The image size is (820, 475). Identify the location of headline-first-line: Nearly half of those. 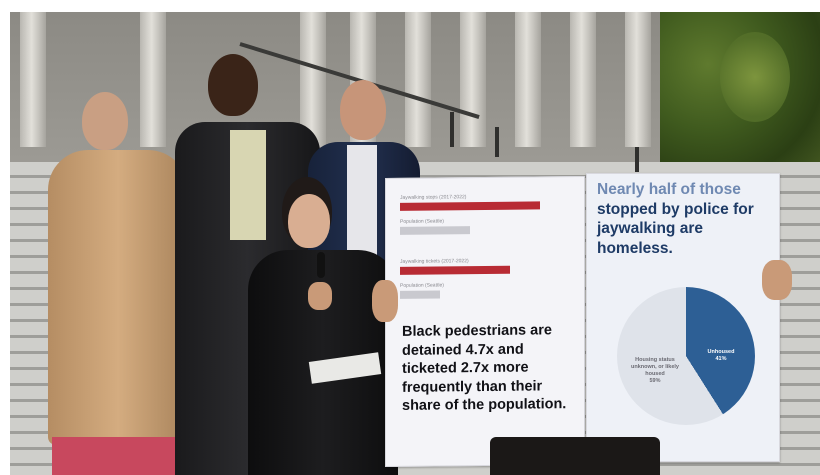
(669, 189).